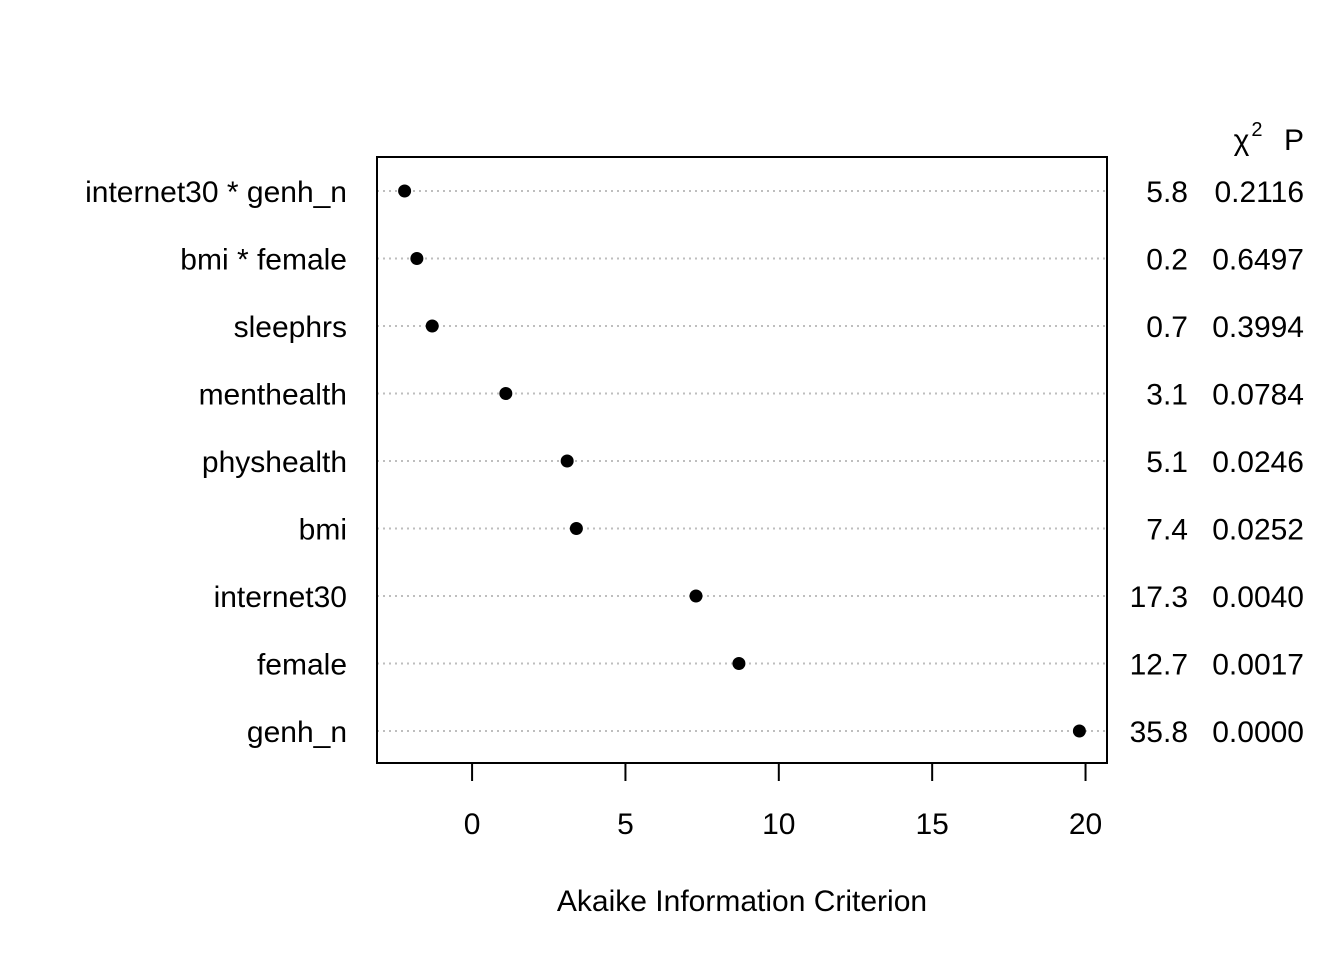 The image size is (1344, 965). I want to click on x-tick-label: 5, so click(625, 824).